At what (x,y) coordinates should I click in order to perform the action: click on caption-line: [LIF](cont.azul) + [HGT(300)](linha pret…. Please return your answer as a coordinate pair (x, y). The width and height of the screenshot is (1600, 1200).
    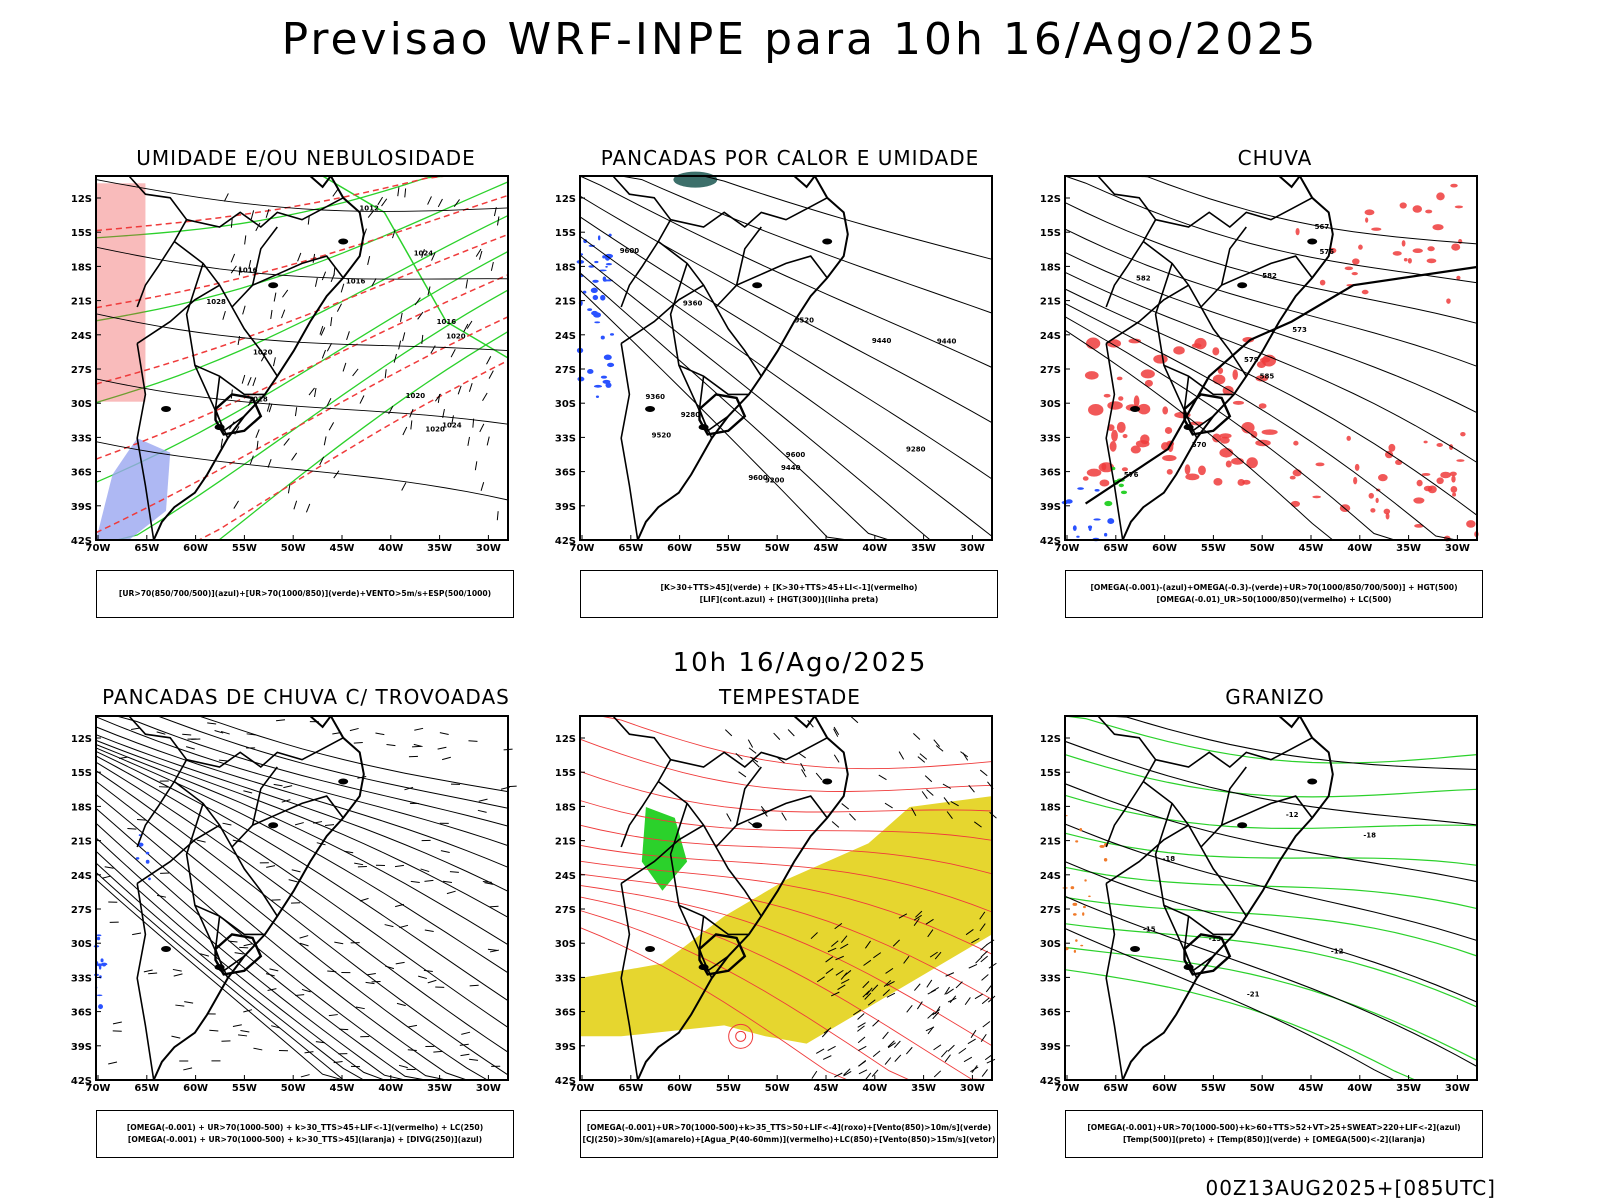
    Looking at the image, I should click on (789, 599).